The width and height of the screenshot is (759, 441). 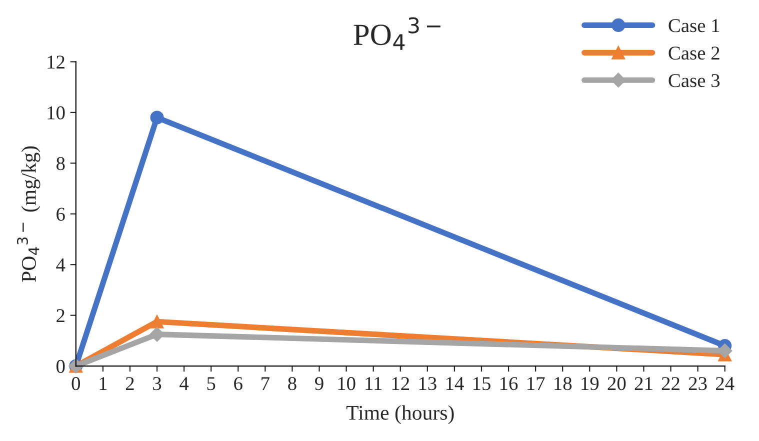 I want to click on x-tick-label: 3, so click(x=157, y=383).